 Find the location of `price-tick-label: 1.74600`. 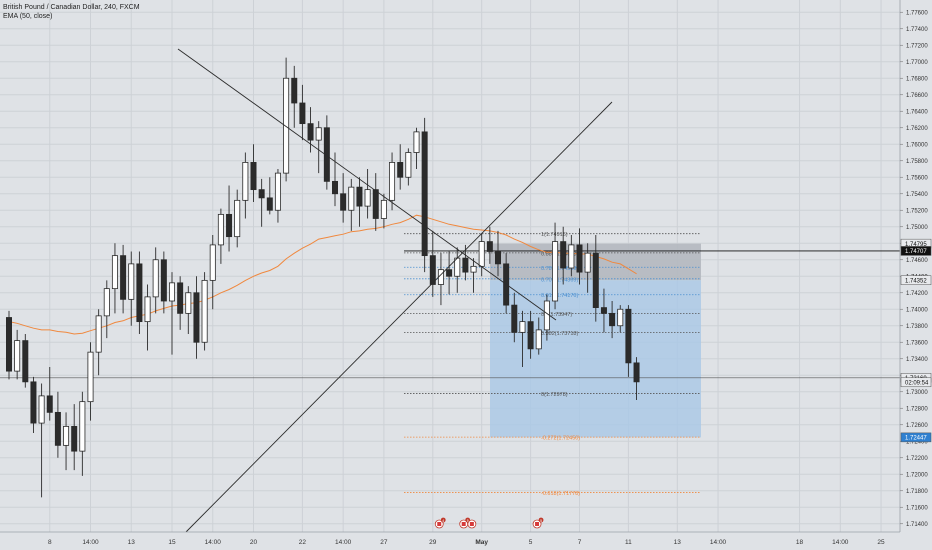

price-tick-label: 1.74600 is located at coordinates (917, 261).